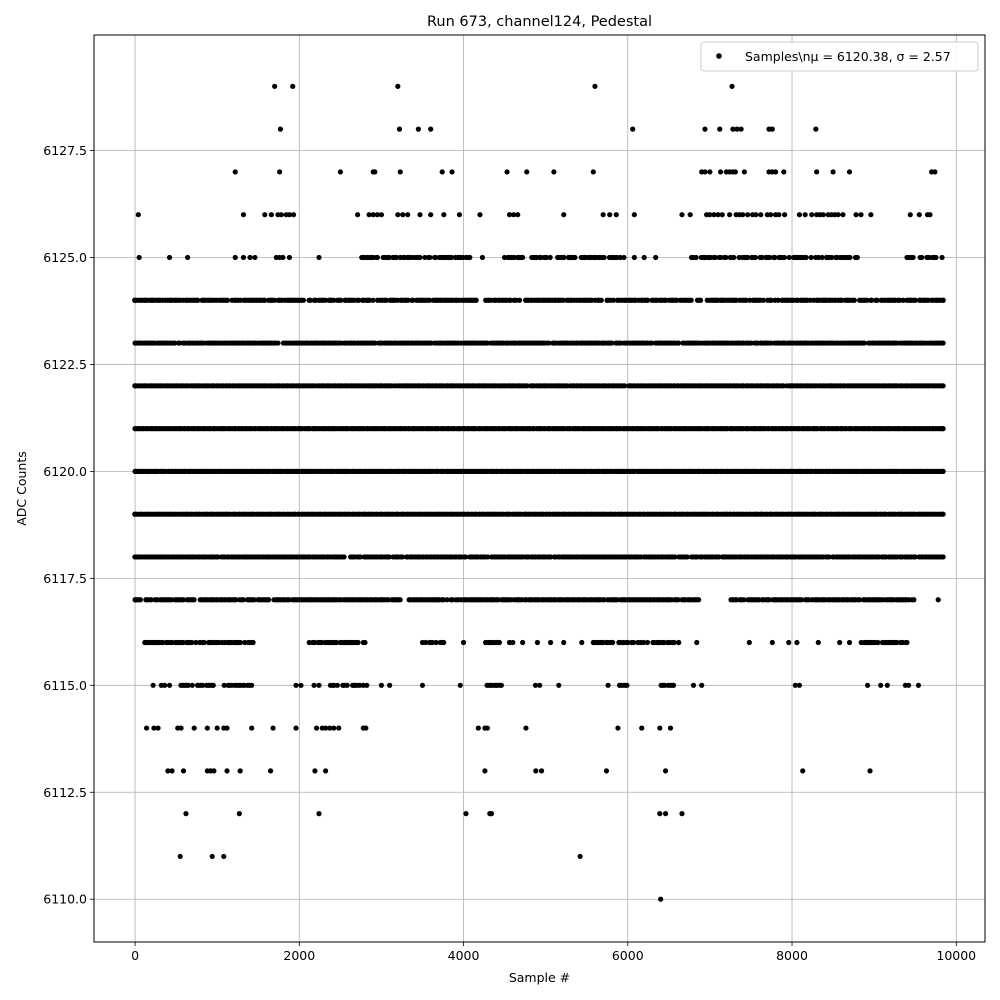 The width and height of the screenshot is (1000, 1000). I want to click on y-tick-label: 6120.0, so click(65, 471).